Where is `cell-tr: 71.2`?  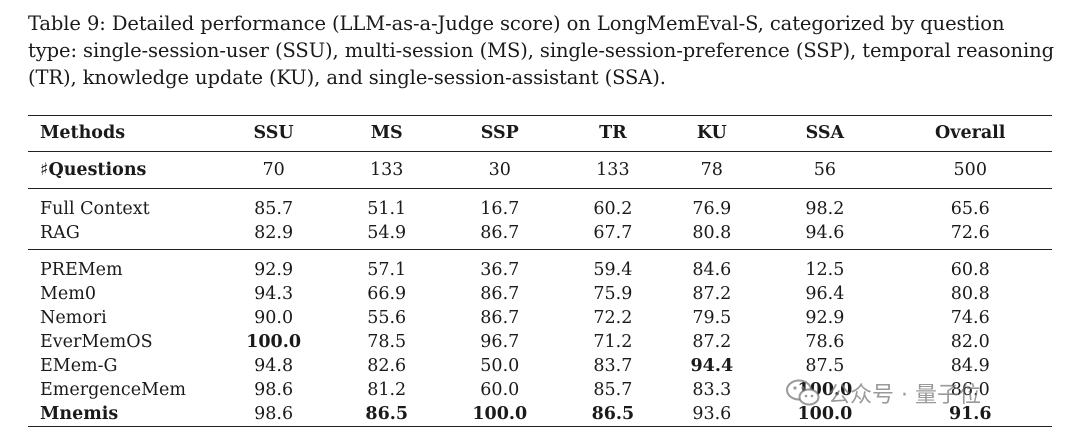
cell-tr: 71.2 is located at coordinates (613, 342).